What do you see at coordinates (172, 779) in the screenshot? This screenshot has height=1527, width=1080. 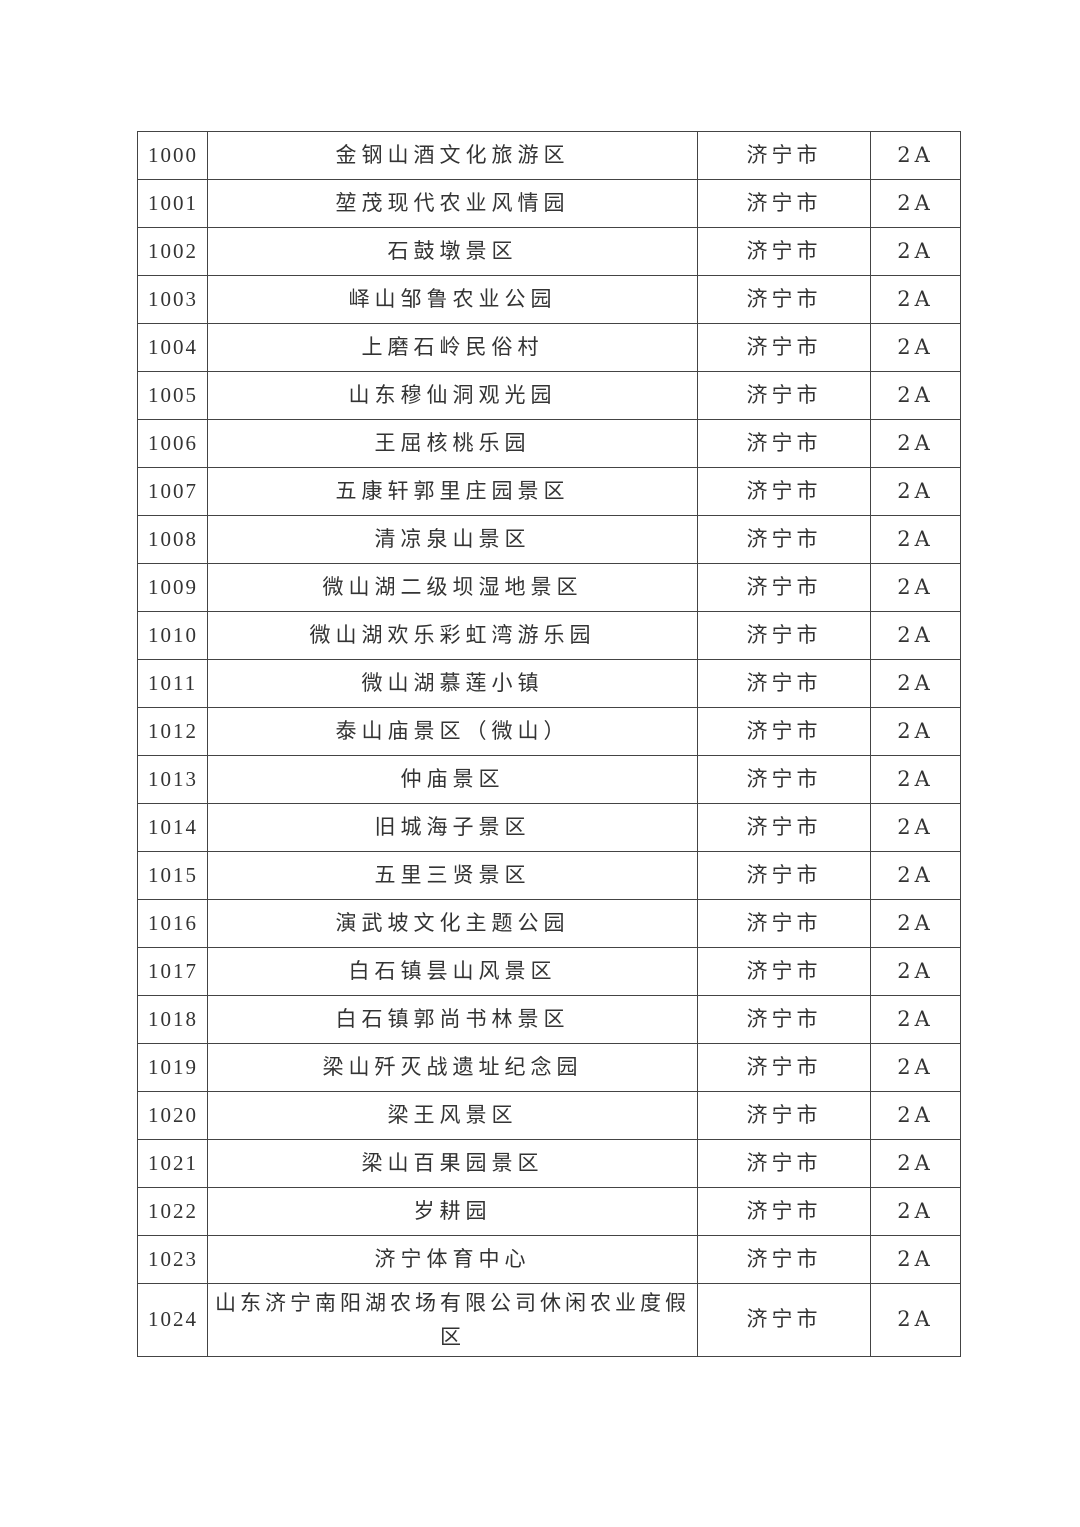 I see `row-number-cell: 1013` at bounding box center [172, 779].